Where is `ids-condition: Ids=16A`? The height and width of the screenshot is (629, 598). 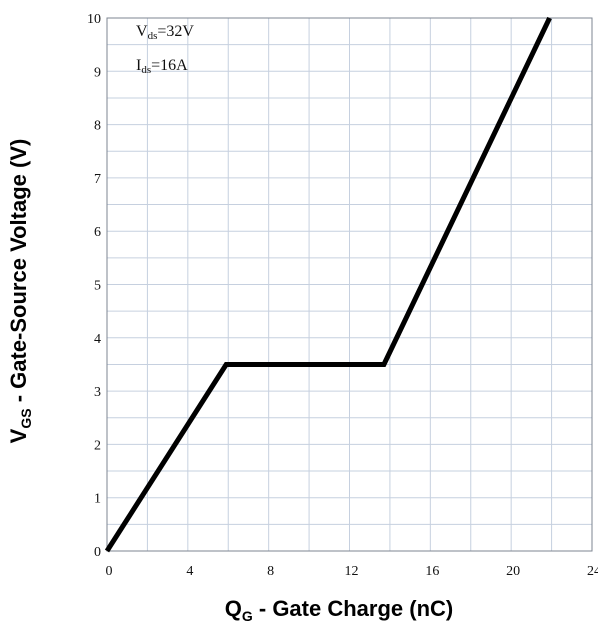
ids-condition: Ids=16A is located at coordinates (162, 66).